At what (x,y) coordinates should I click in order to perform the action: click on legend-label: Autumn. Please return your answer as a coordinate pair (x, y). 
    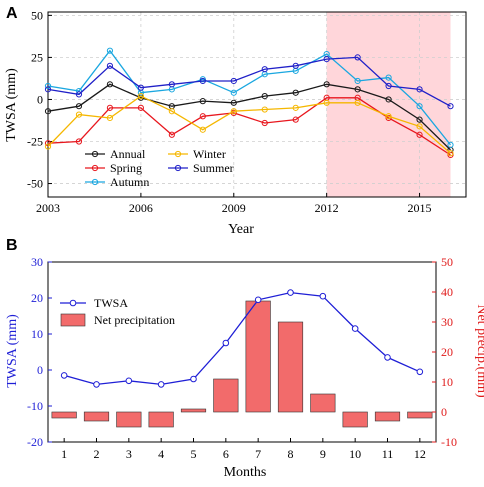
    Looking at the image, I should click on (129, 182).